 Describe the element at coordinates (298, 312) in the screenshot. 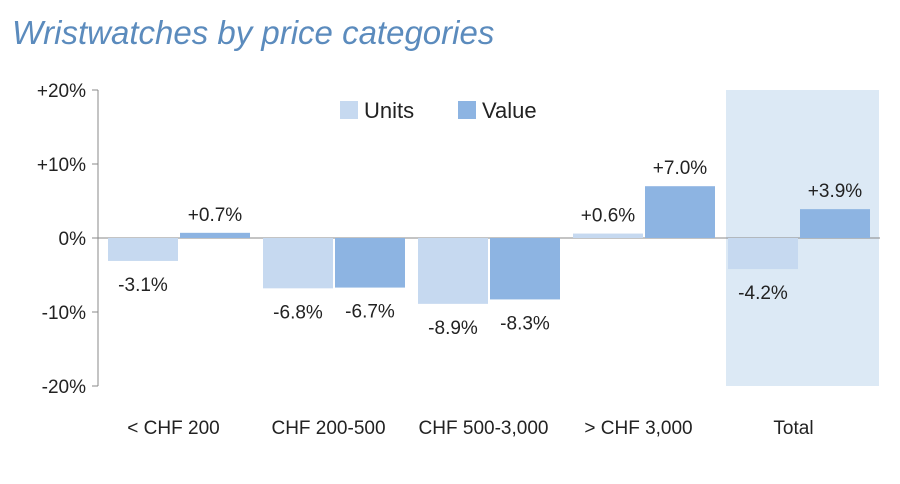

I see `data-label: -6.8%` at that location.